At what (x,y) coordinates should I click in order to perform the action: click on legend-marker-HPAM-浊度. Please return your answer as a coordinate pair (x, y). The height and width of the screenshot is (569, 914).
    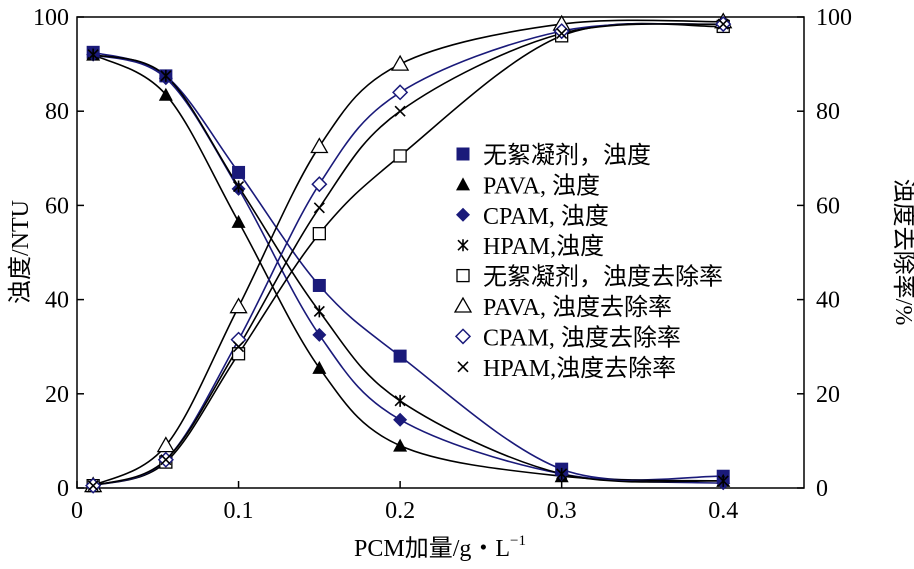
    Looking at the image, I should click on (463, 245).